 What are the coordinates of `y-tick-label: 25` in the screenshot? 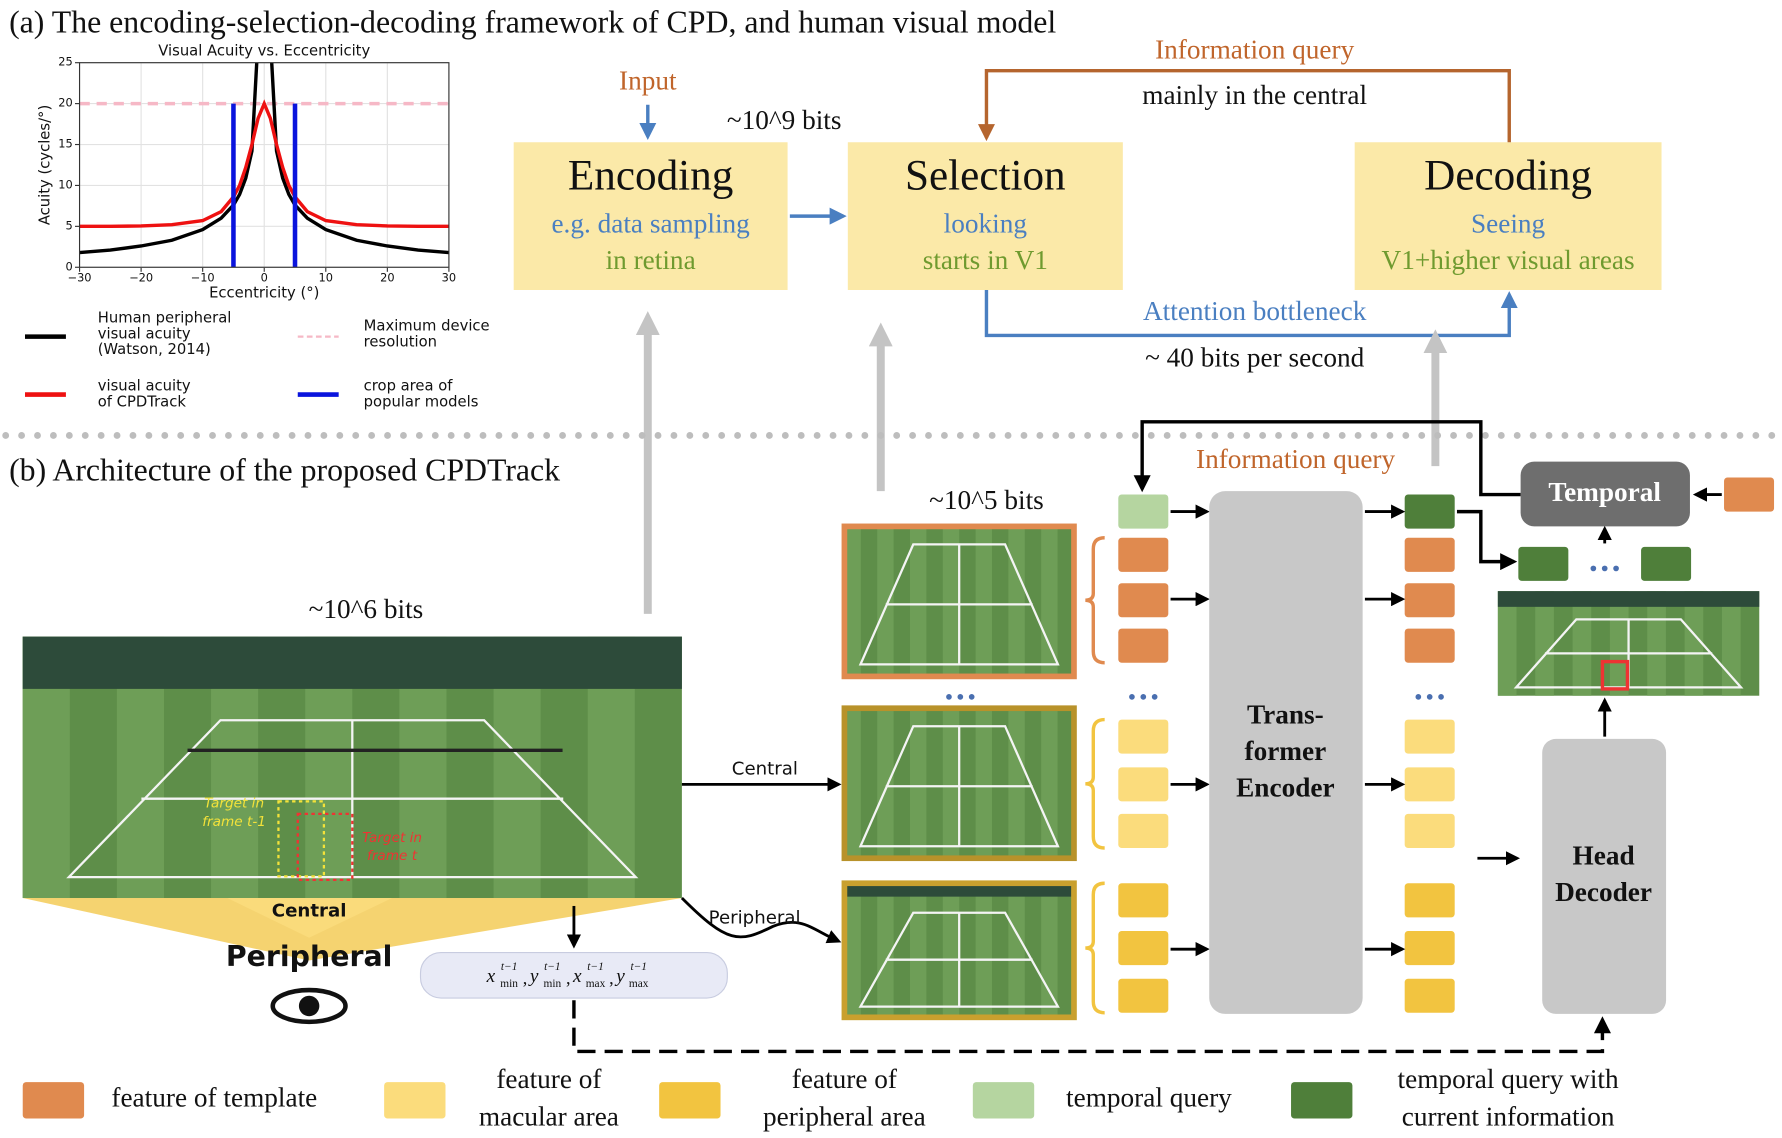 It's located at (65, 62).